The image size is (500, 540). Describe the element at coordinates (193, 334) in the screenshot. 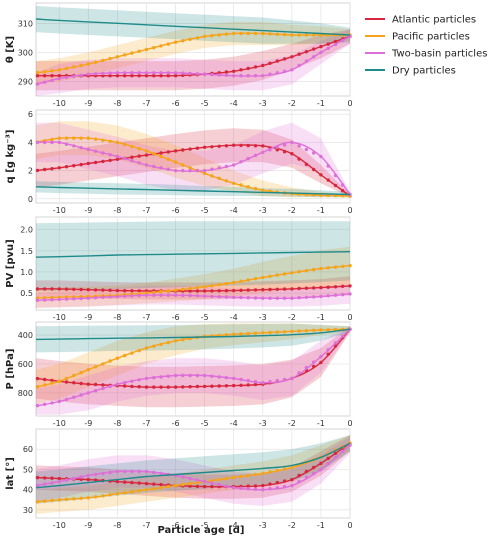

I see `series-dry-particles` at that location.